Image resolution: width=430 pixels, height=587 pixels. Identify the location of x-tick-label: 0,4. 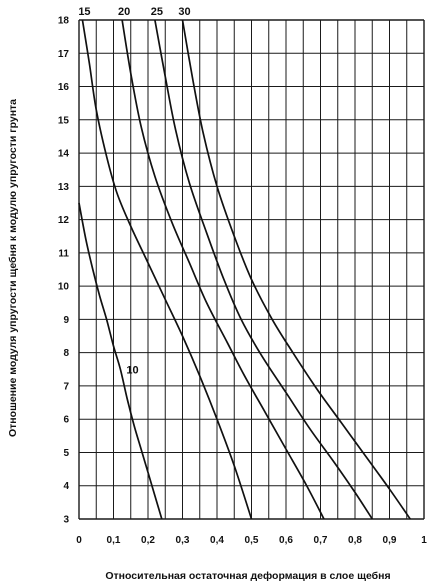
(217, 540).